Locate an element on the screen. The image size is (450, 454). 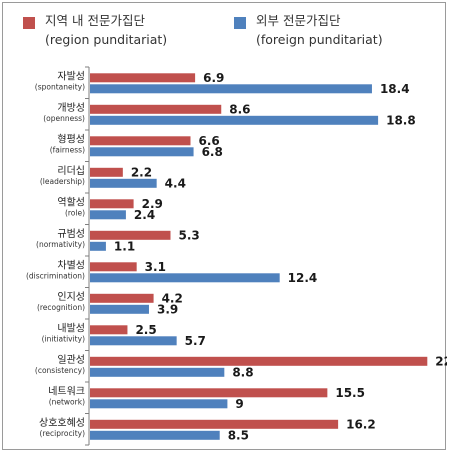
category-label: 인지성 is located at coordinates (71, 297).